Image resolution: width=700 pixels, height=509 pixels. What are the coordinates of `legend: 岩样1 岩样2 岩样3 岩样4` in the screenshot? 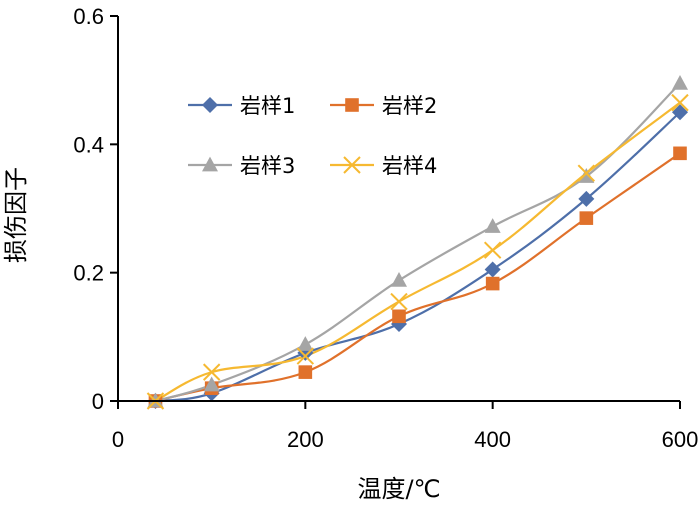 It's located at (312, 136).